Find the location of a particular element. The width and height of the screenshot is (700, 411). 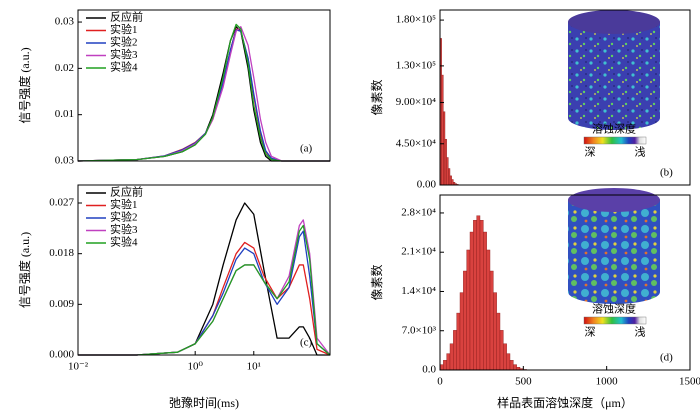

y-tick-label: 0.01 is located at coordinates (64, 114).